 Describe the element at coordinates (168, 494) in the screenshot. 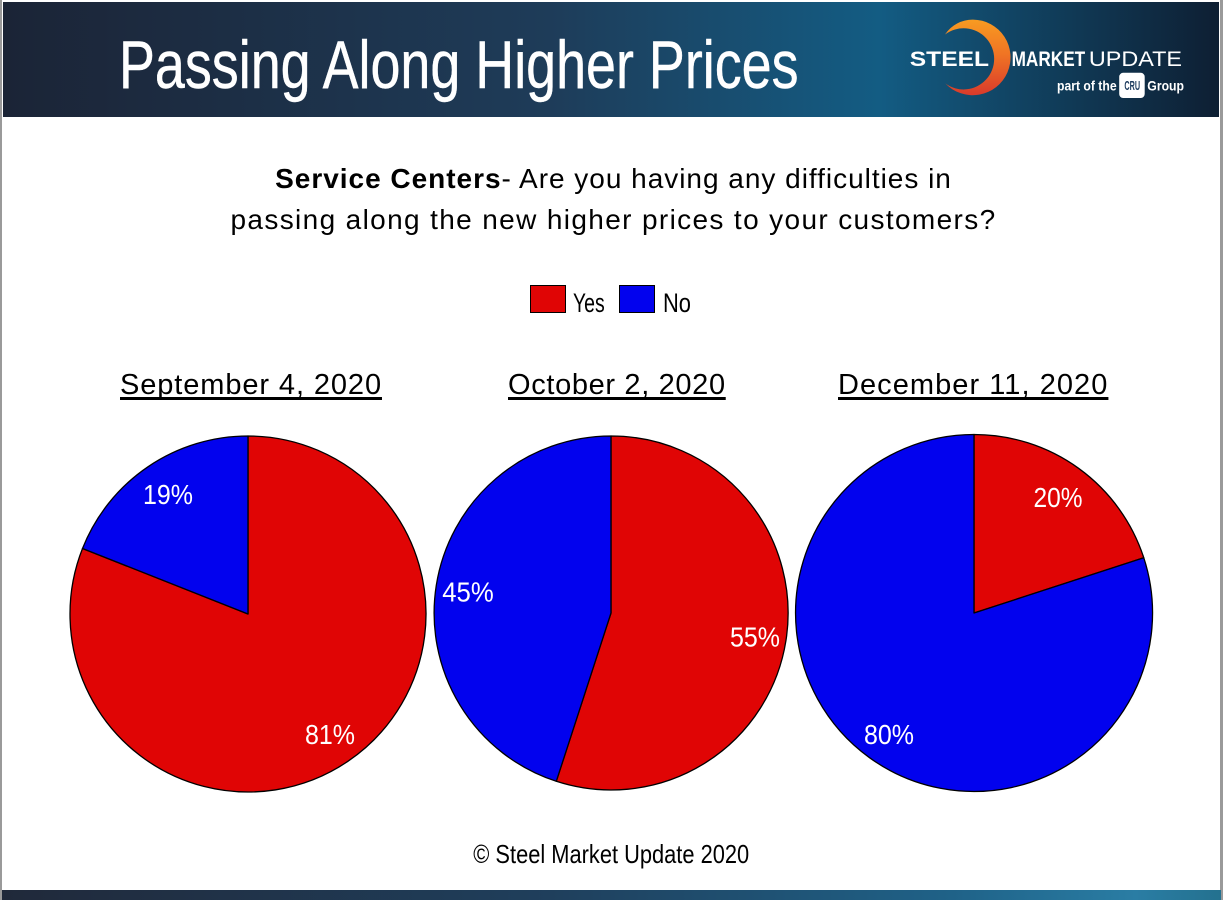

I see `svg-text: 19%` at that location.